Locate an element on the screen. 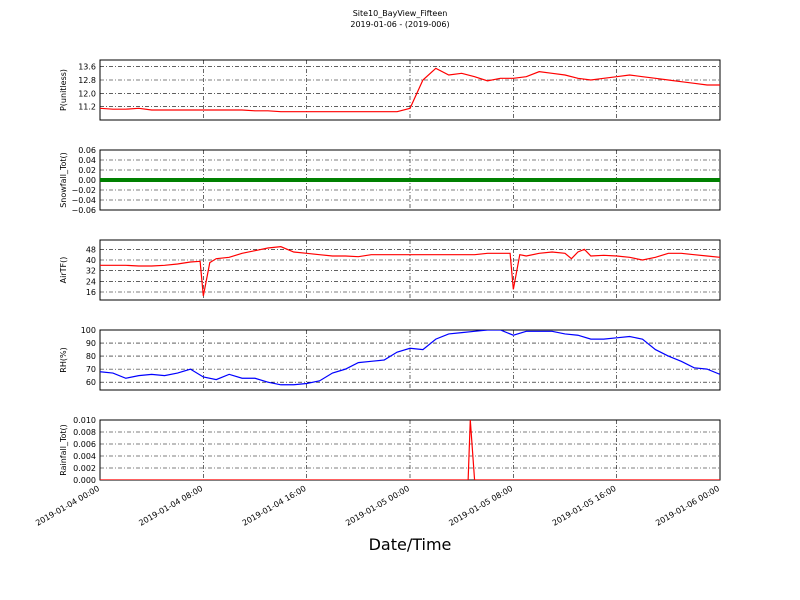 Image resolution: width=800 pixels, height=600 pixels. y-axis-label: RH(%) is located at coordinates (63, 359).